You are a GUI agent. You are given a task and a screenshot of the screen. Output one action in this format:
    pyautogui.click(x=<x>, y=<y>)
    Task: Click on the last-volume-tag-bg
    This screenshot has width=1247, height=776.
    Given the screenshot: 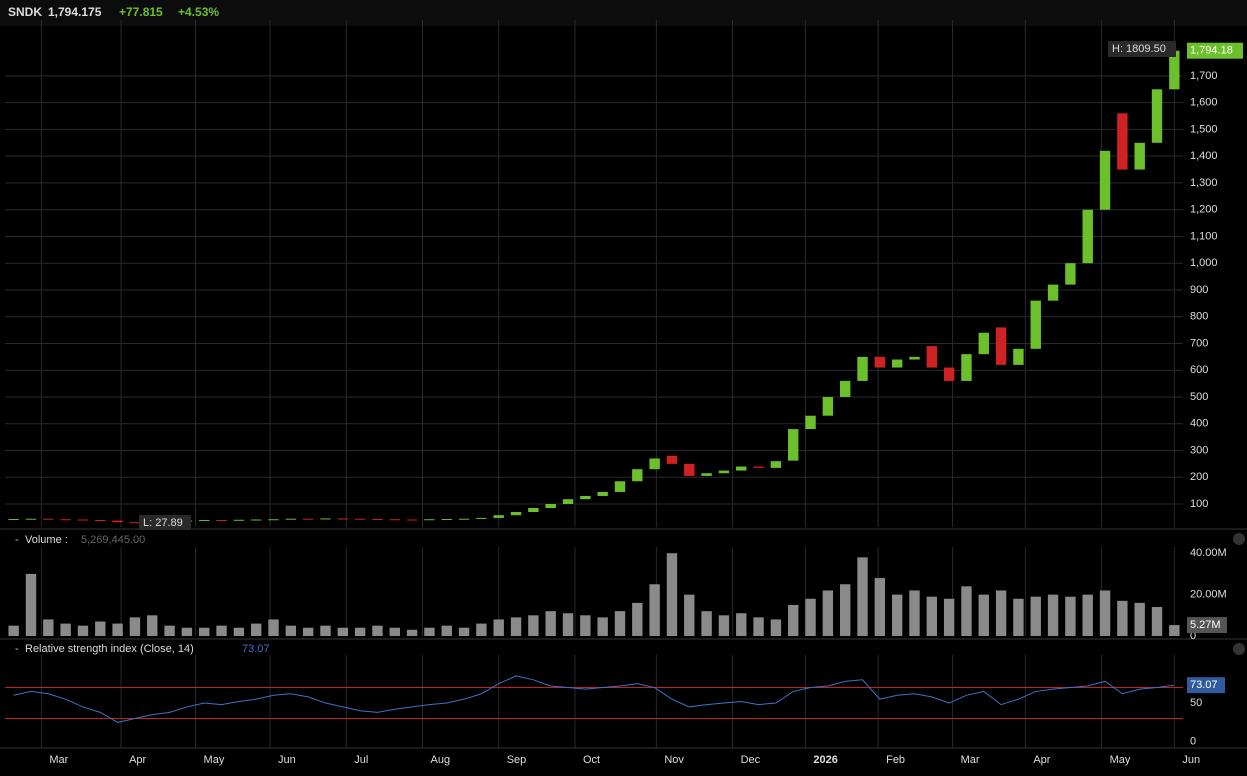 What is the action you would take?
    pyautogui.click(x=1207, y=625)
    